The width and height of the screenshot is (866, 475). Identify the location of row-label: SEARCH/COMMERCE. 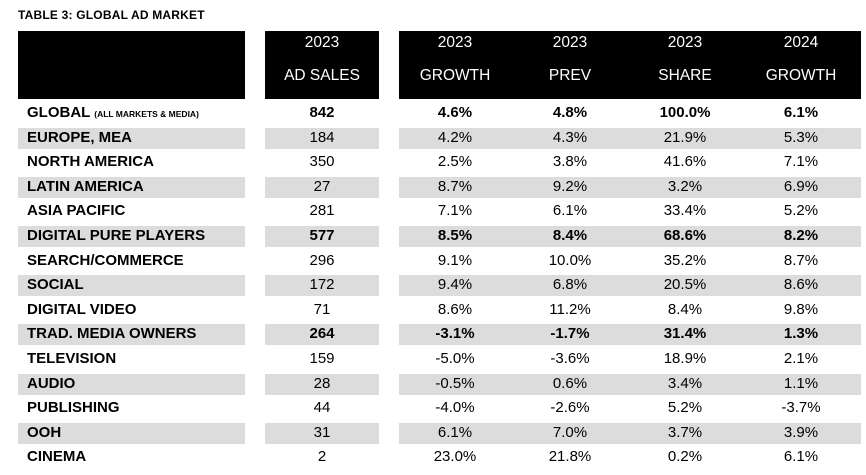
(105, 261).